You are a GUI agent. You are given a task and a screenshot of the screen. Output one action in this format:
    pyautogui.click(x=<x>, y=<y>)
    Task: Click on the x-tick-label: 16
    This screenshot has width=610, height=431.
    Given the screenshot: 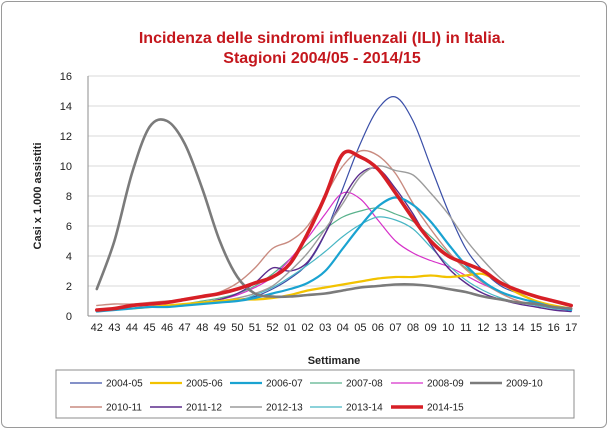 What is the action you would take?
    pyautogui.click(x=554, y=328)
    